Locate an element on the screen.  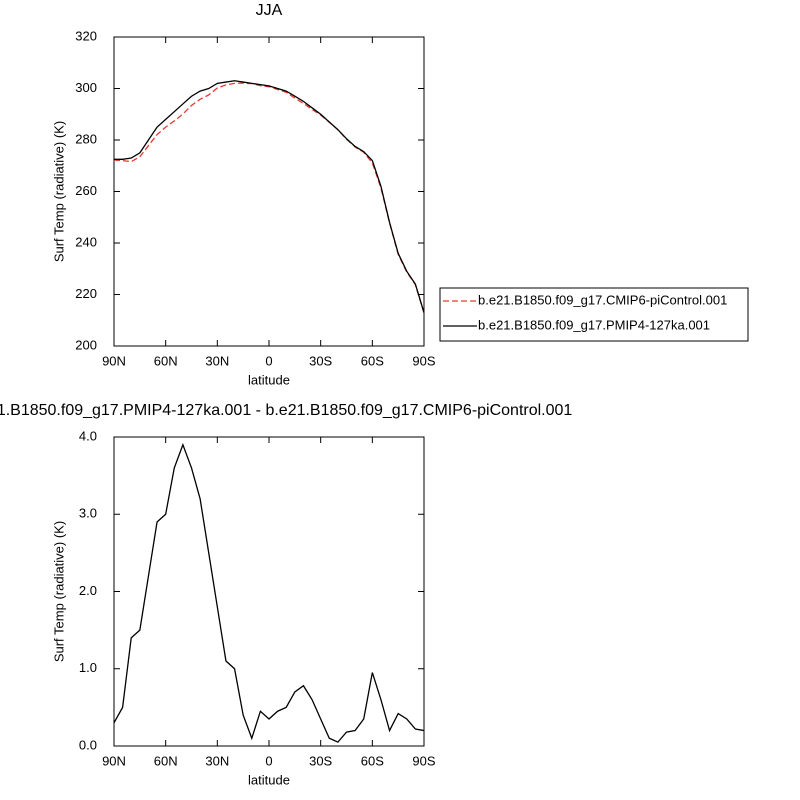
y-tick-label: 4.0 is located at coordinates (88, 435).